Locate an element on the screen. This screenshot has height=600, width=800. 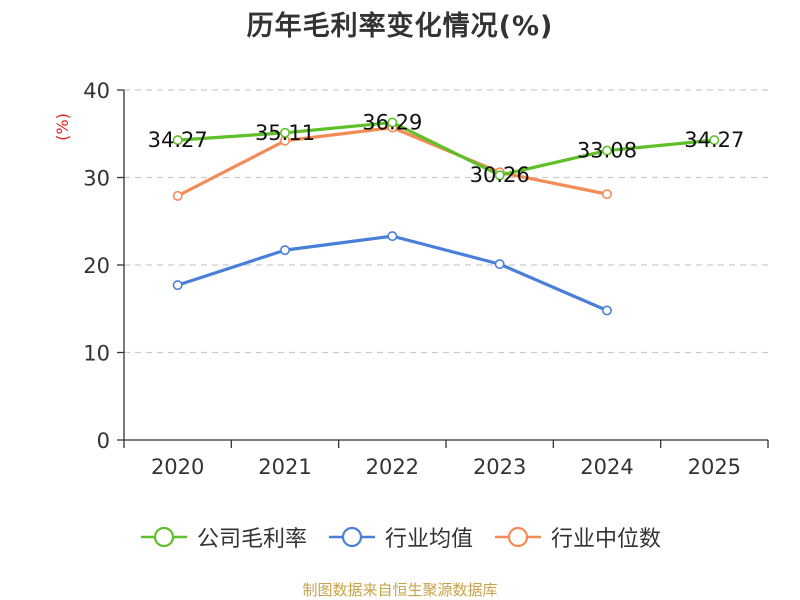
y-axis-label: (%) is located at coordinates (62, 127).